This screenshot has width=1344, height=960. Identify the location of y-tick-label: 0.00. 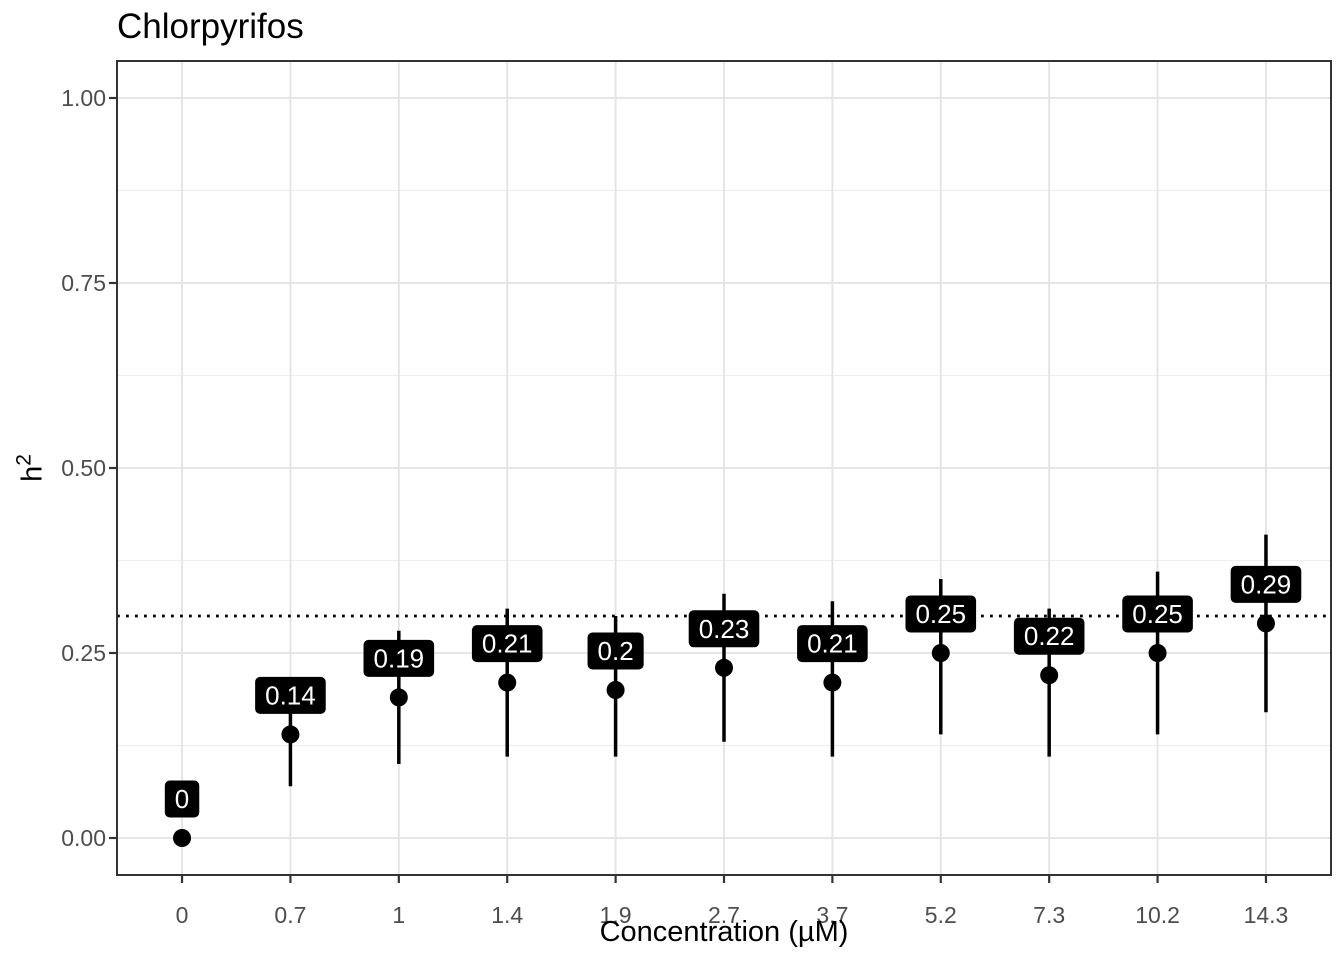
(83, 838).